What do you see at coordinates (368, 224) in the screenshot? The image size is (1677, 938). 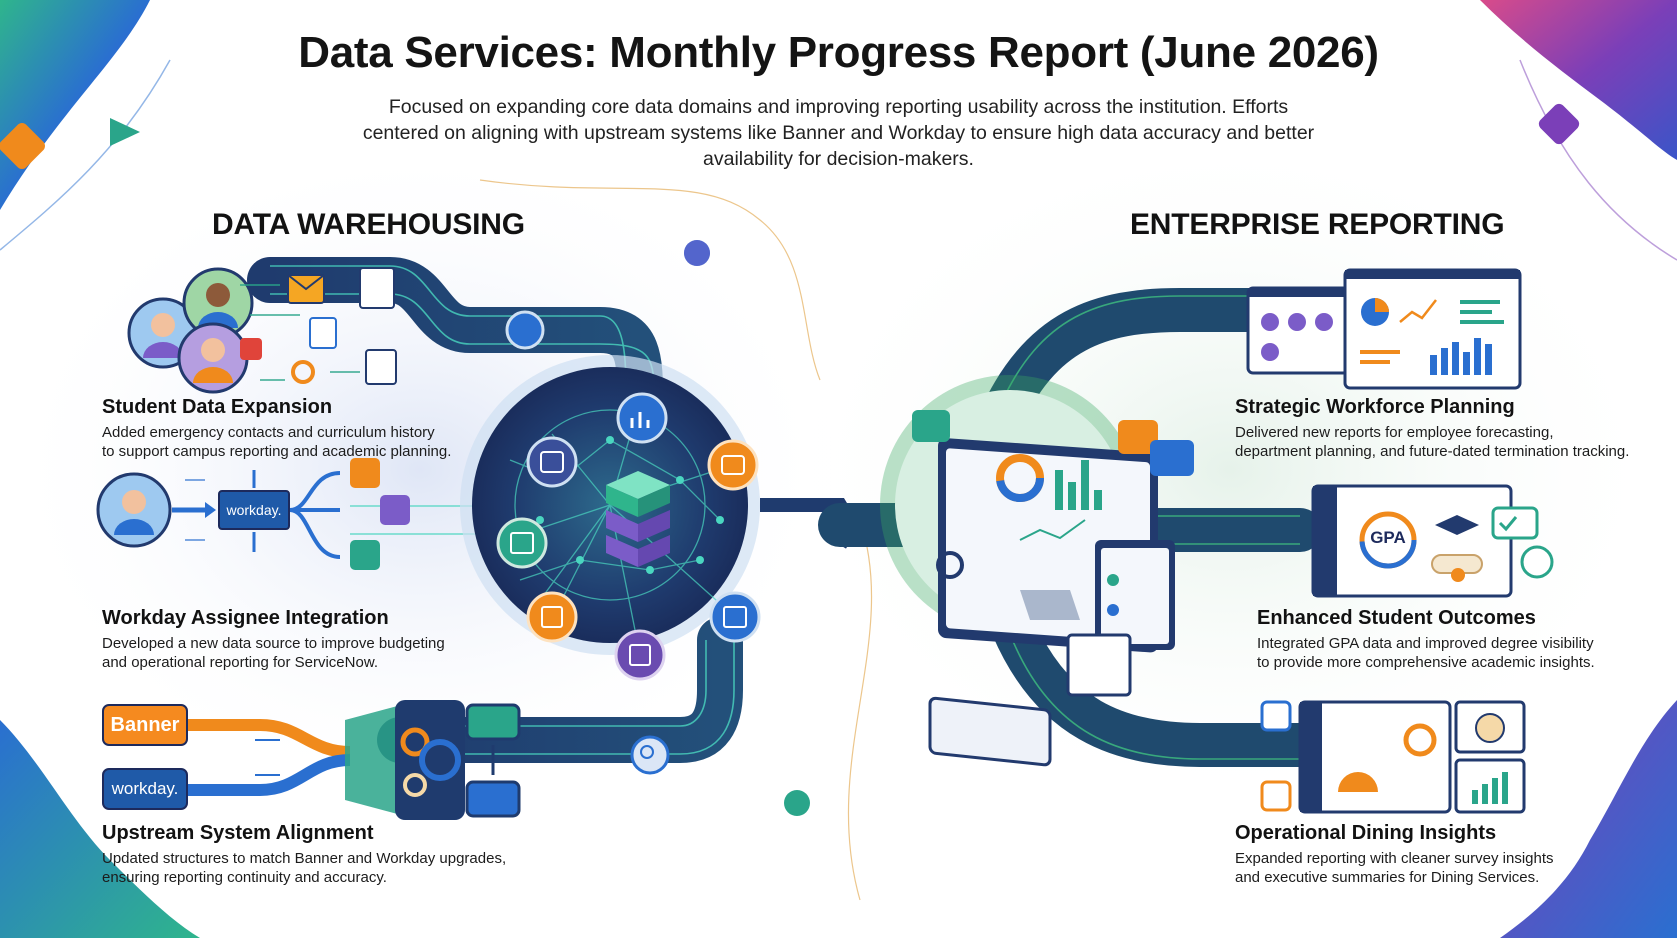 I see `section-heading-data-warehousing: DATA WAREHOUSING` at bounding box center [368, 224].